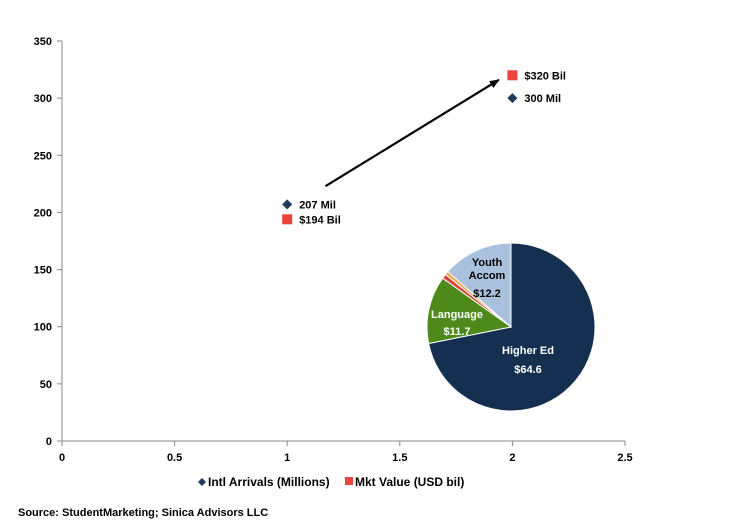 This screenshot has width=748, height=527. What do you see at coordinates (487, 263) in the screenshot?
I see `pie-slice-label: Youth` at bounding box center [487, 263].